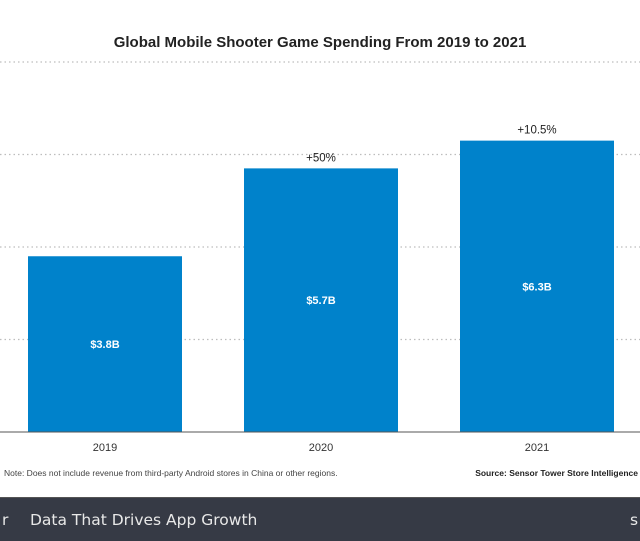 This screenshot has width=640, height=541. What do you see at coordinates (536, 131) in the screenshot?
I see `change-label-2021: +10.5%` at bounding box center [536, 131].